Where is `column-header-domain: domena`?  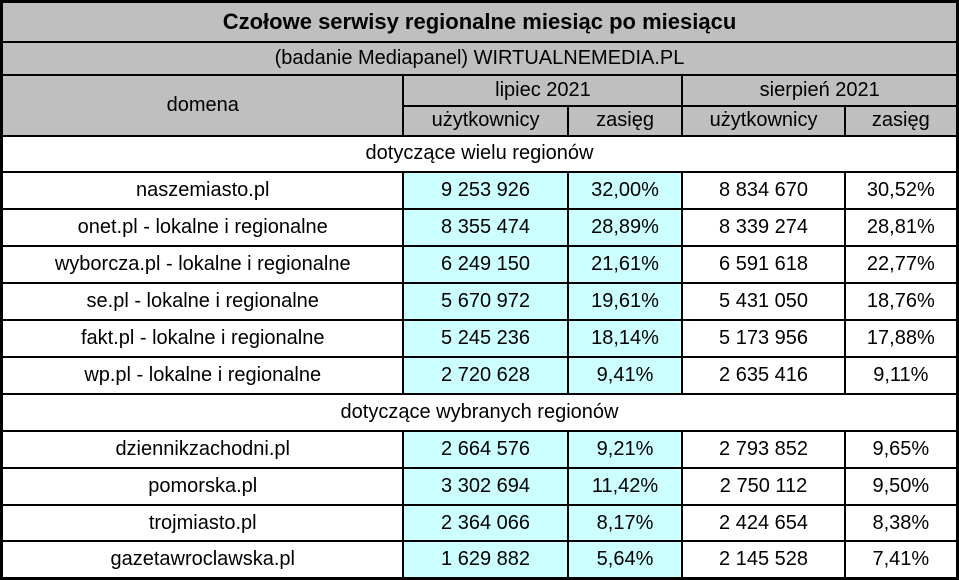
column-header-domain: domena is located at coordinates (202, 105).